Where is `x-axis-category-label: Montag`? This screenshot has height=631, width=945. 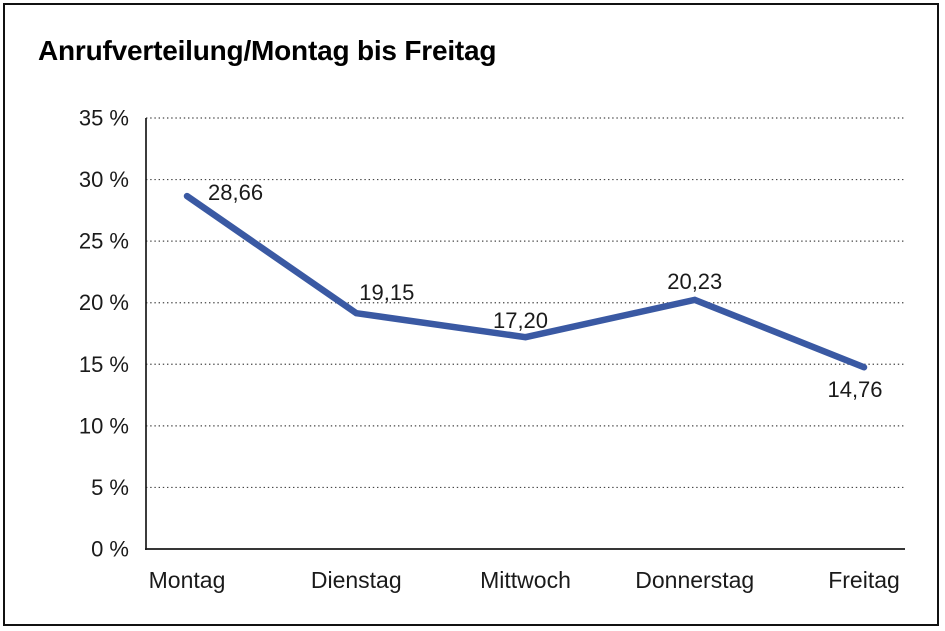
x-axis-category-label: Montag is located at coordinates (187, 580).